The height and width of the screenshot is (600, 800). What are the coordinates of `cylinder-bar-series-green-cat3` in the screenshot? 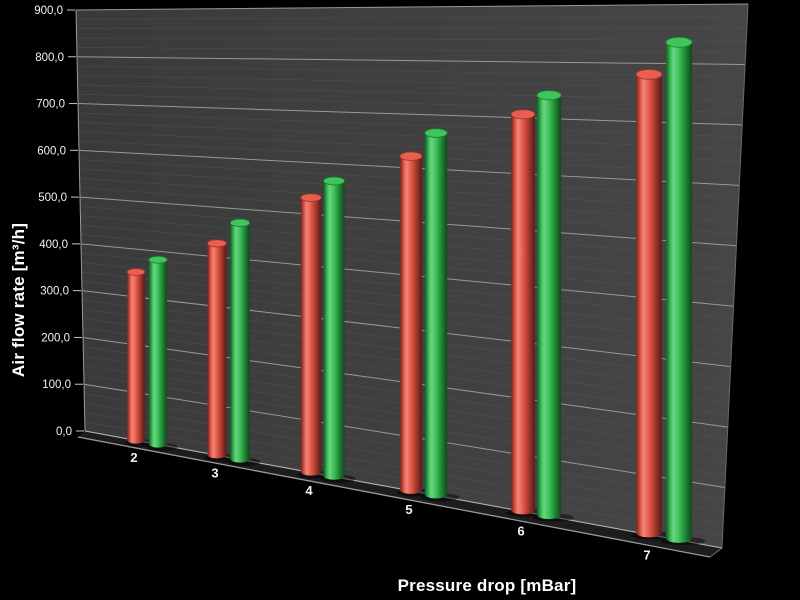 It's located at (240, 342).